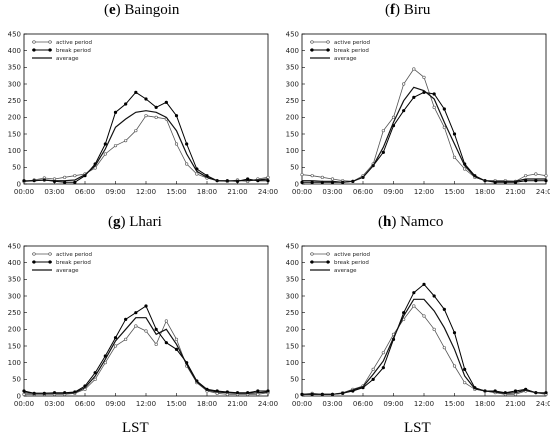 This screenshot has width=550, height=439. What do you see at coordinates (392, 10) in the screenshot?
I see `panel-letter: f` at bounding box center [392, 10].